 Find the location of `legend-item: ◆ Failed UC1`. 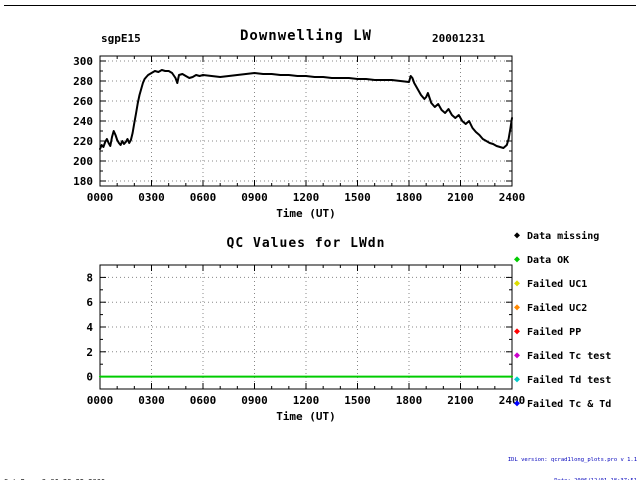

legend-item: ◆ Failed UC1 is located at coordinates (562, 284).